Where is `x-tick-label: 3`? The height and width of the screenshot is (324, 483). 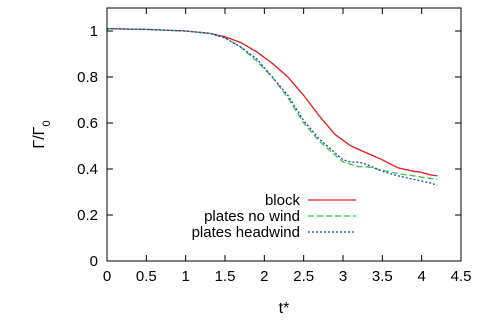
x-tick-label: 3 is located at coordinates (343, 276).